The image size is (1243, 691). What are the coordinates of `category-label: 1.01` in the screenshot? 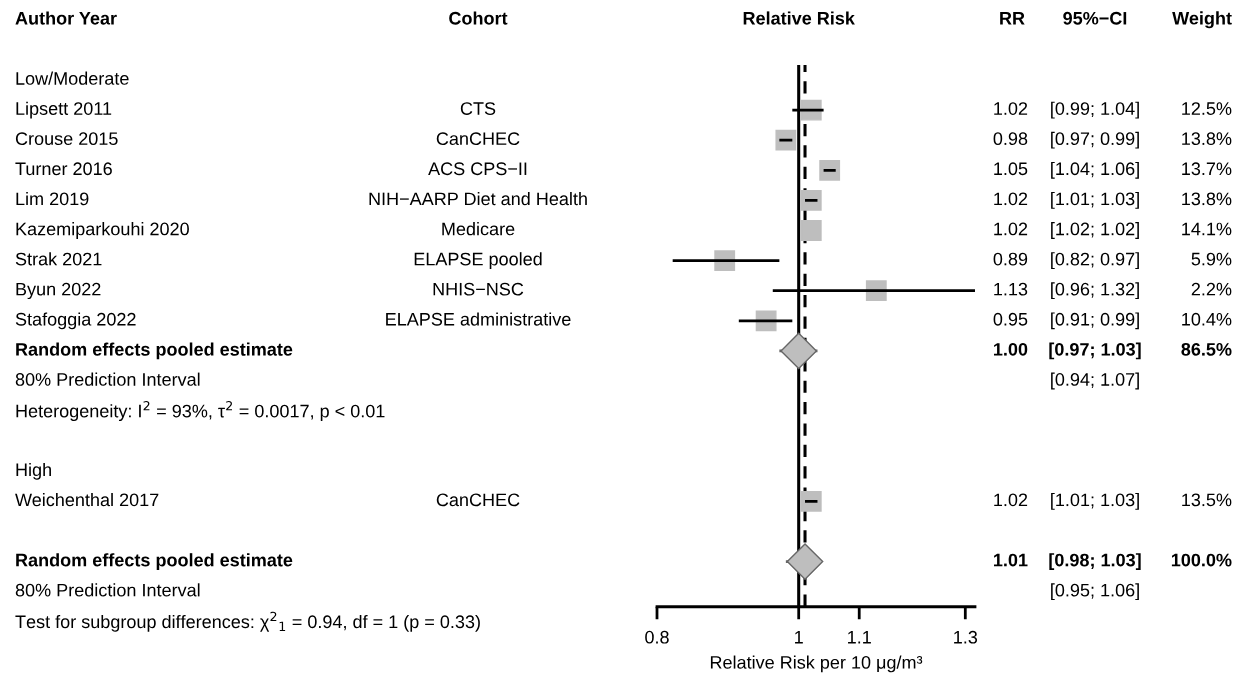 It's located at (1011, 560).